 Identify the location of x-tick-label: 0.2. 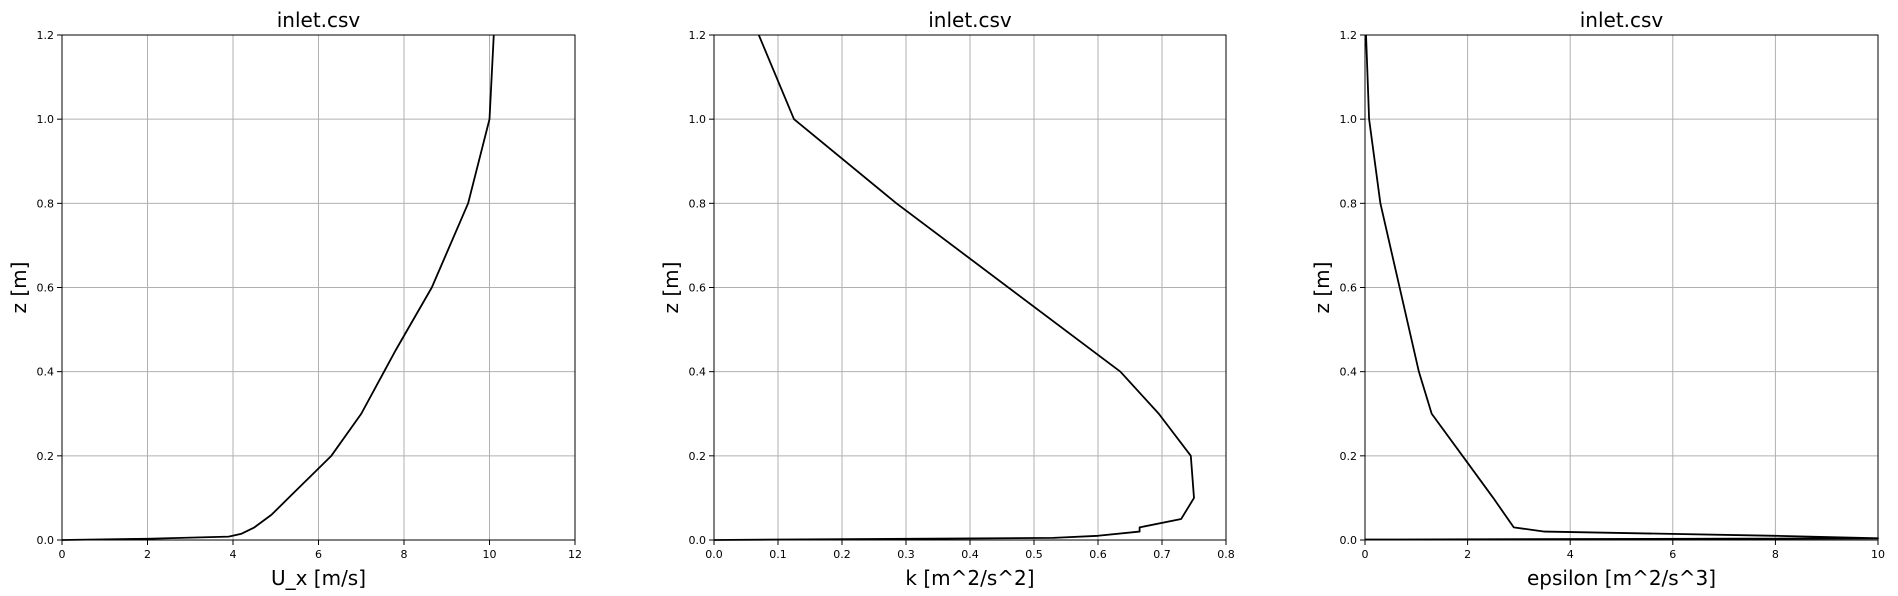
(842, 554).